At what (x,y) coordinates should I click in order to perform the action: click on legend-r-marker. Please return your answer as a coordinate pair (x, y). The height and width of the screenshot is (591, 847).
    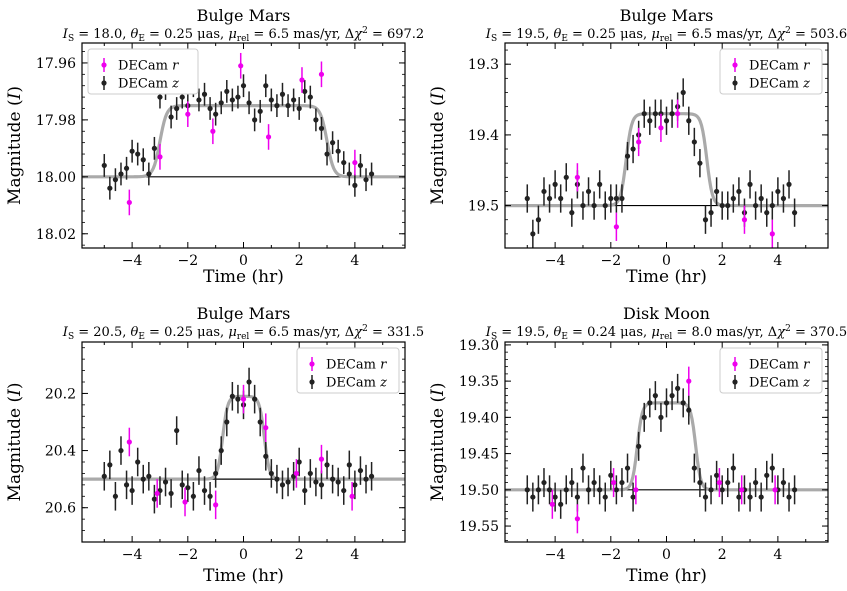
    Looking at the image, I should click on (735, 364).